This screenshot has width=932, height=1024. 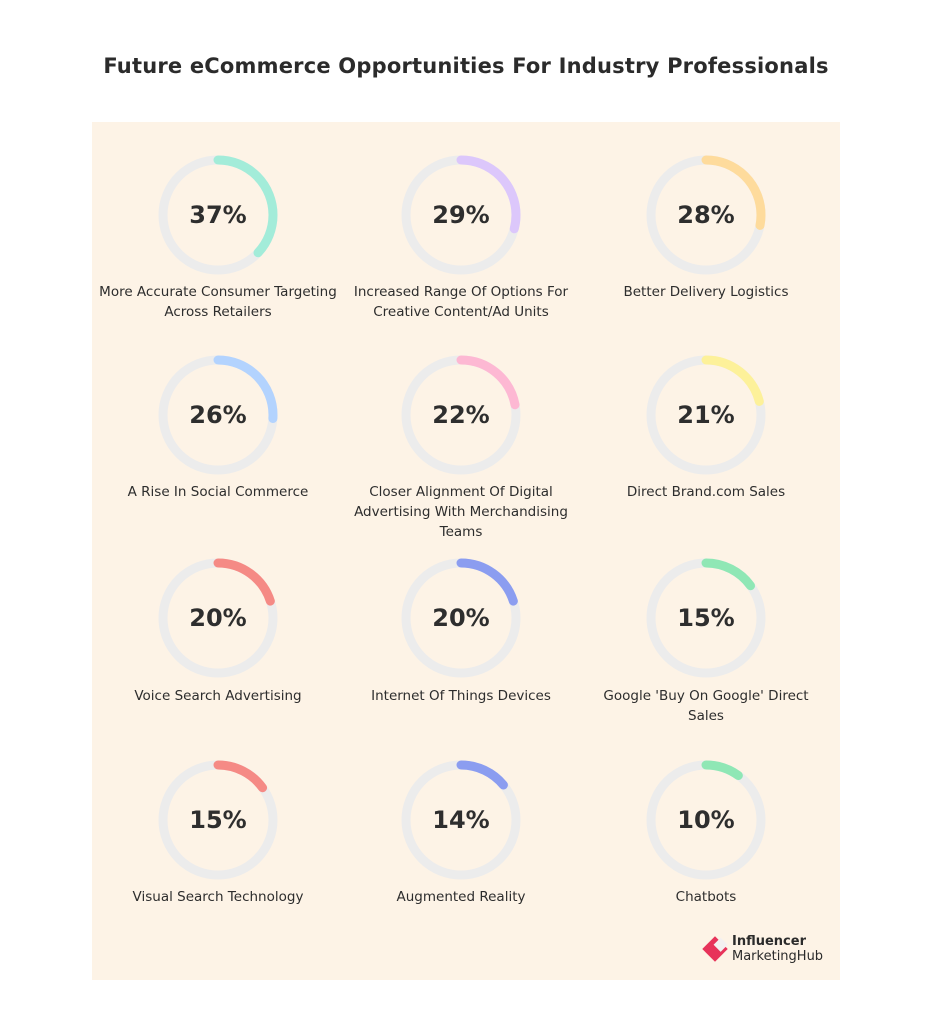 I want to click on donut-category-label: A Rise In Social Commerce, so click(x=218, y=492).